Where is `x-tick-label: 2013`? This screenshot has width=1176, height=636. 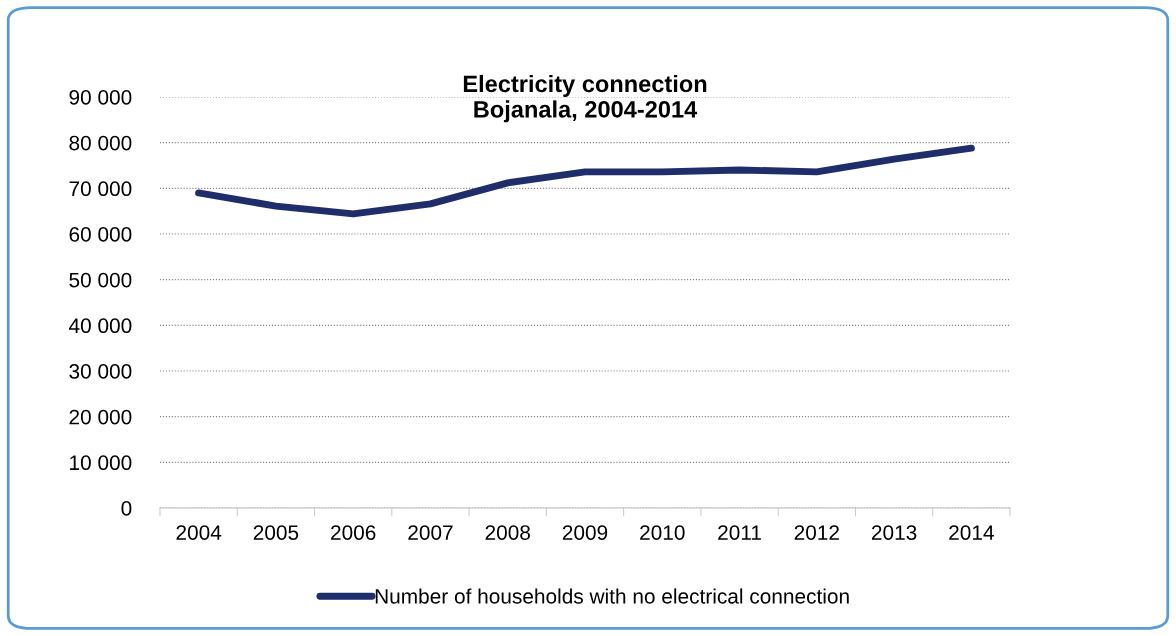 x-tick-label: 2013 is located at coordinates (894, 532).